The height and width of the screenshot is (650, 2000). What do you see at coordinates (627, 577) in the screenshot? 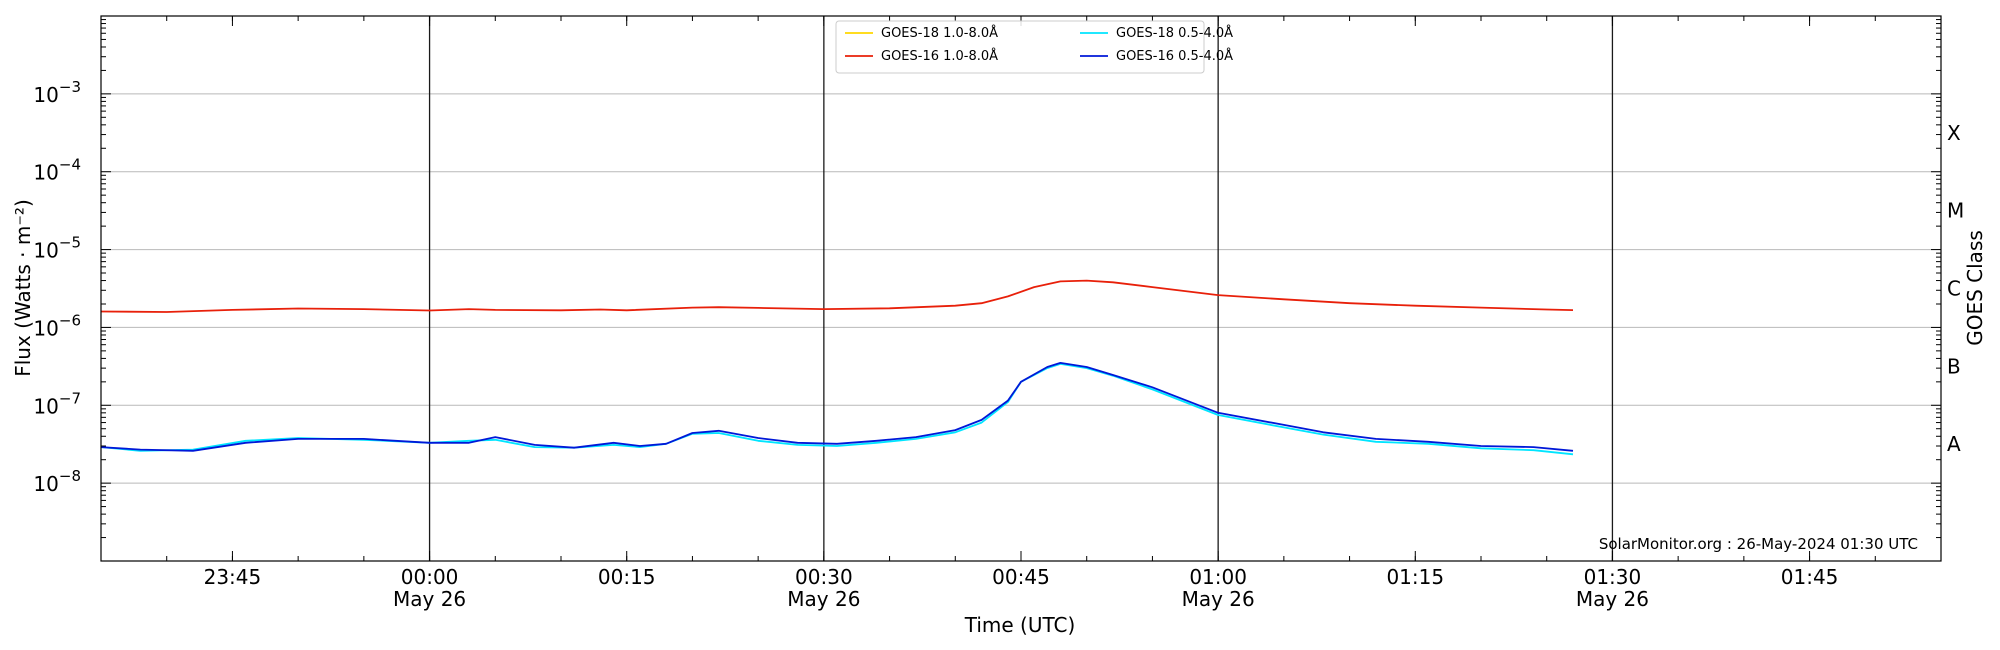
I see `x-tick-label: 00:15` at bounding box center [627, 577].